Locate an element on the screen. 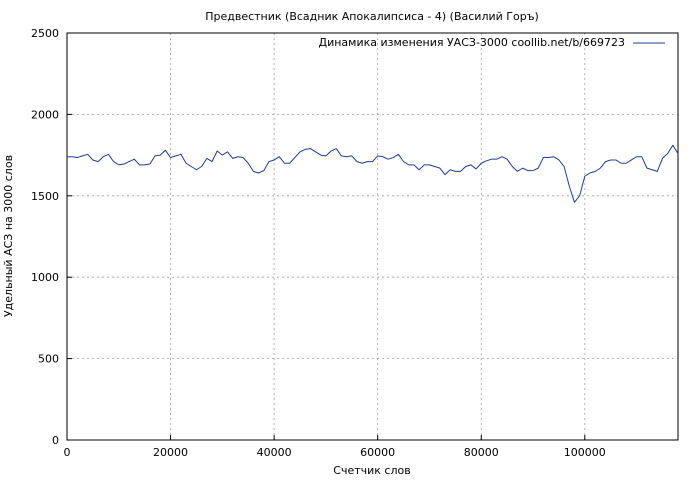  y-tick-label: 1500 is located at coordinates (45, 196).